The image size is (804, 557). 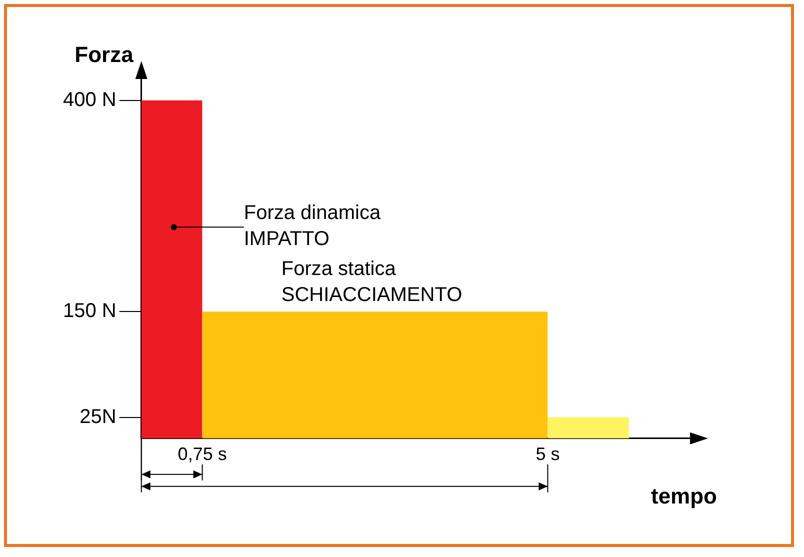 I want to click on annotation: Forza statica SCHIACCIAMENTO, so click(x=371, y=282).